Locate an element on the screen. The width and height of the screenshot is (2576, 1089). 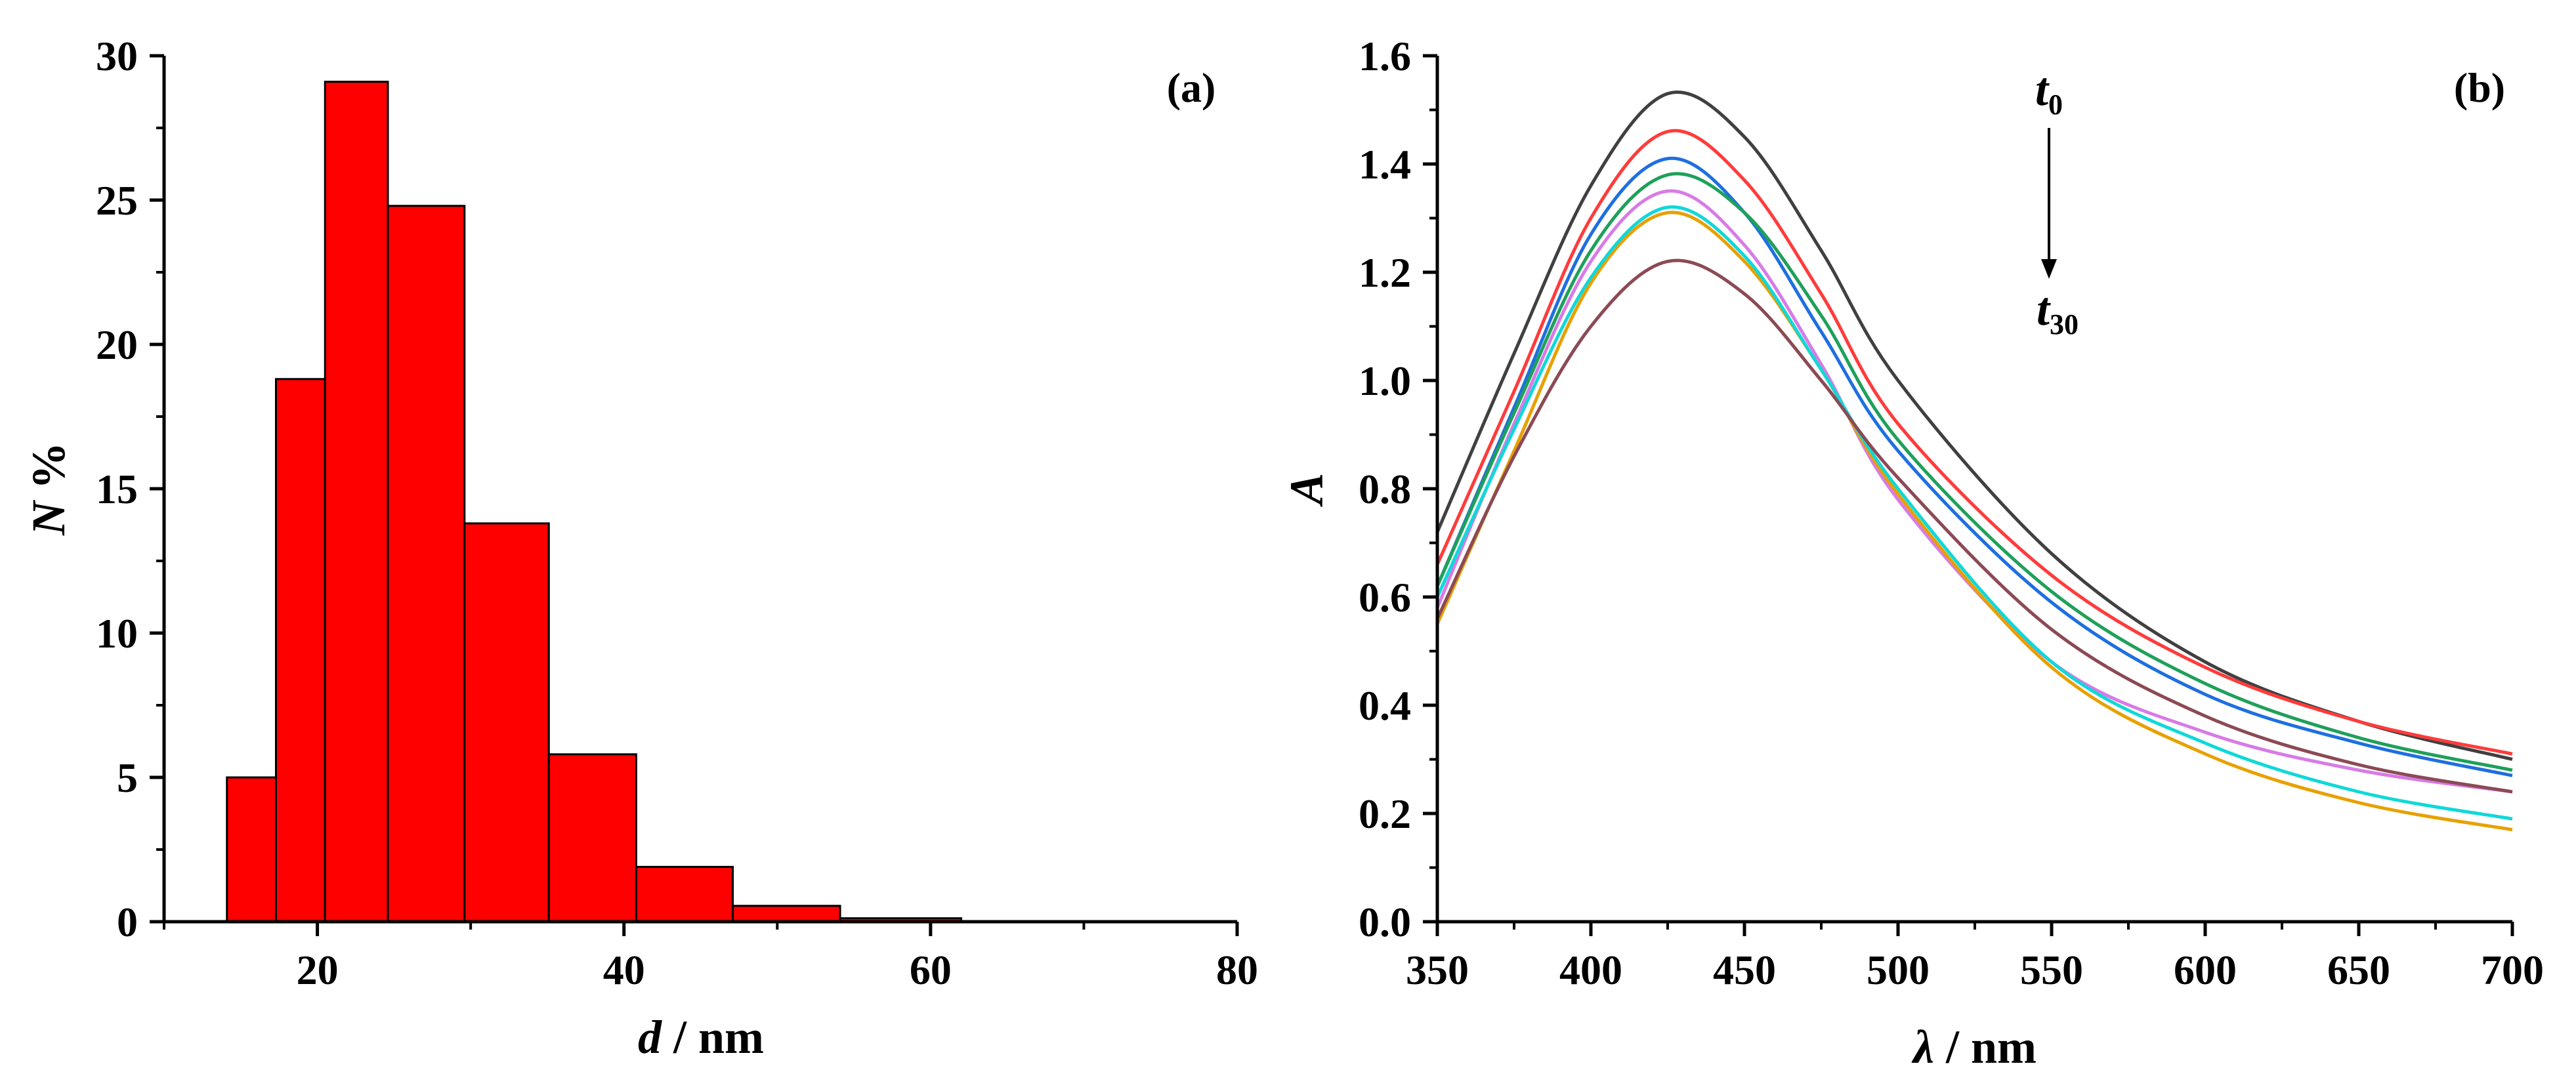
histogram-y-tick-label-2: 10 is located at coordinates (117, 633).